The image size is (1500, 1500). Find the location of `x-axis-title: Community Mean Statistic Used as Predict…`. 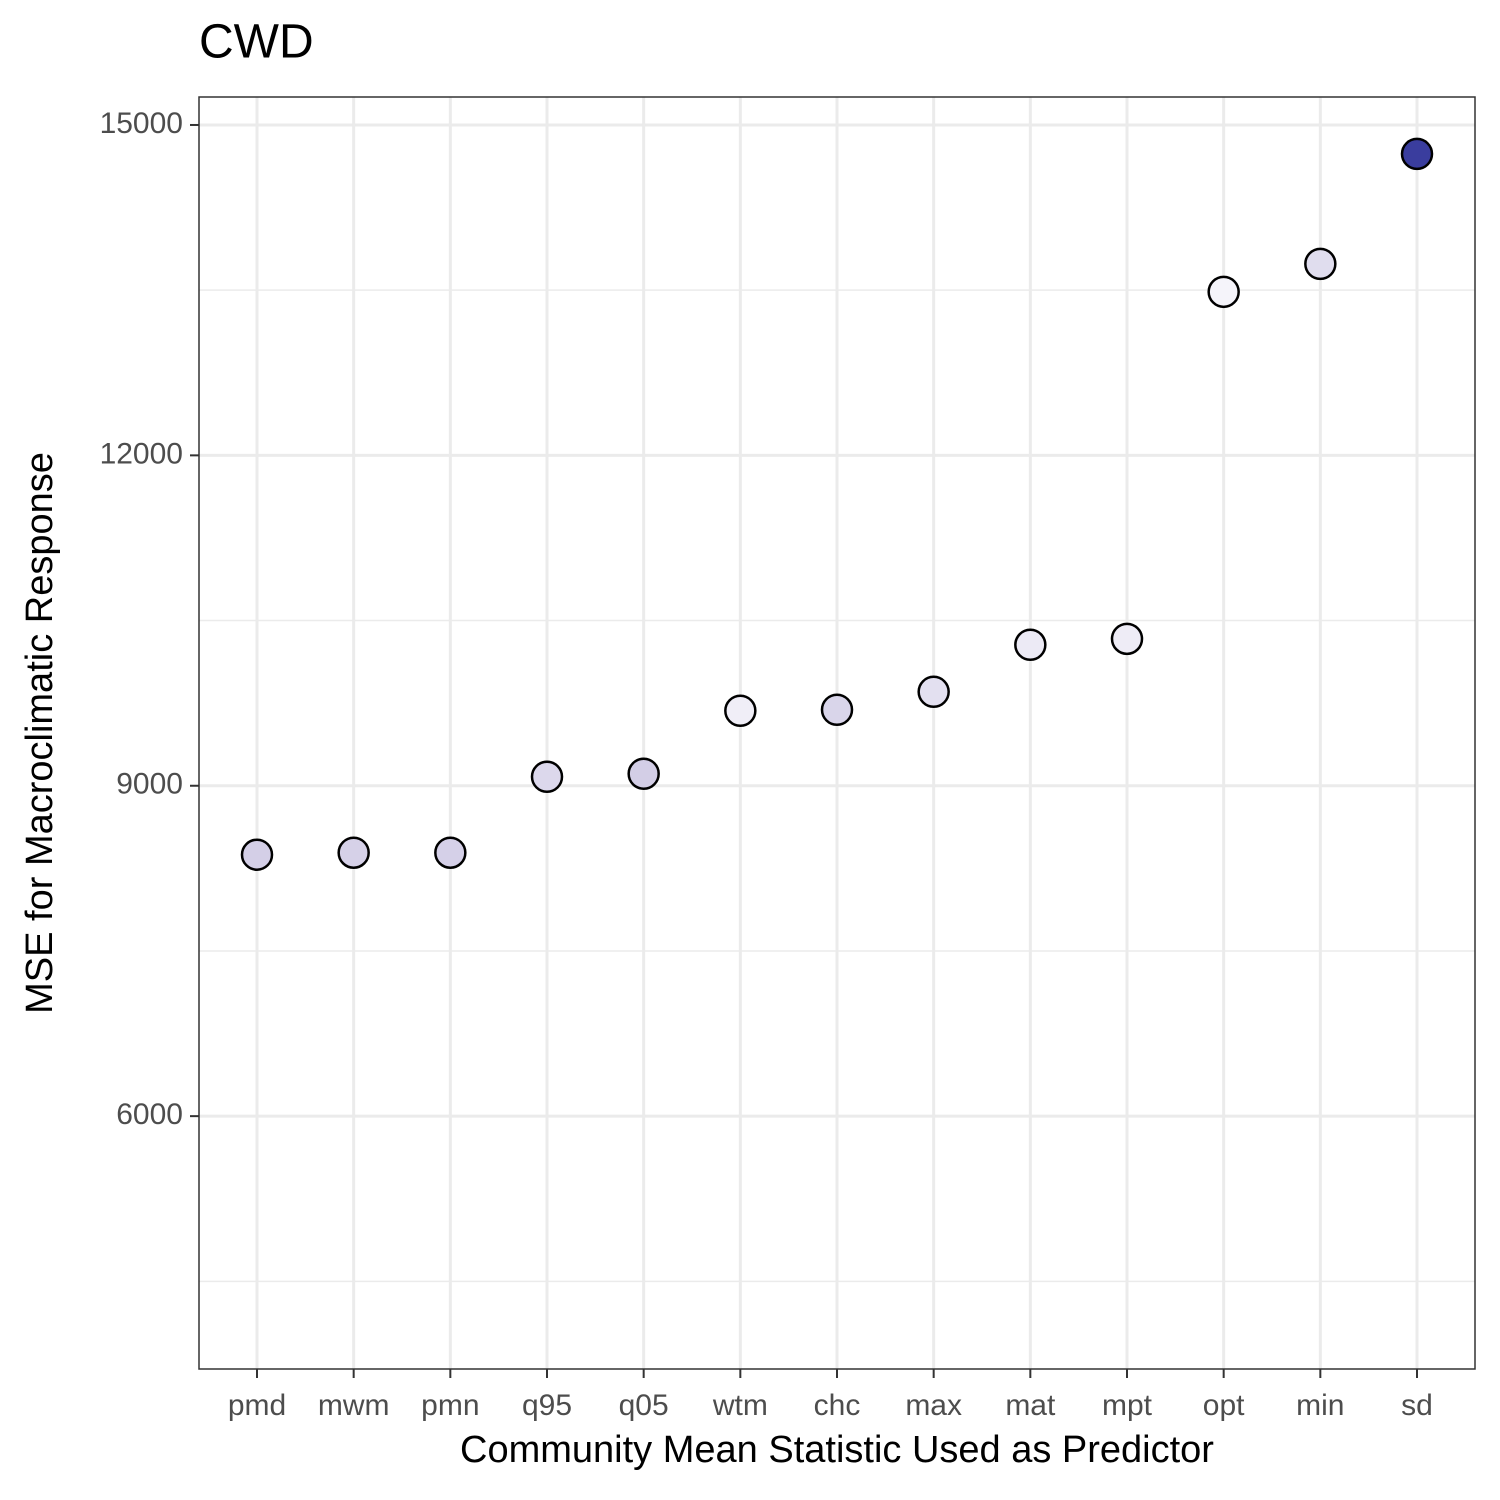

x-axis-title: Community Mean Statistic Used as Predict… is located at coordinates (837, 1450).